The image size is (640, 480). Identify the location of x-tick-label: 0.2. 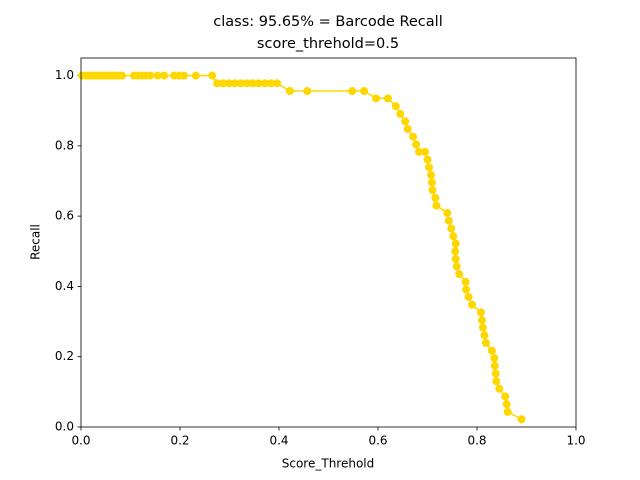
(179, 441).